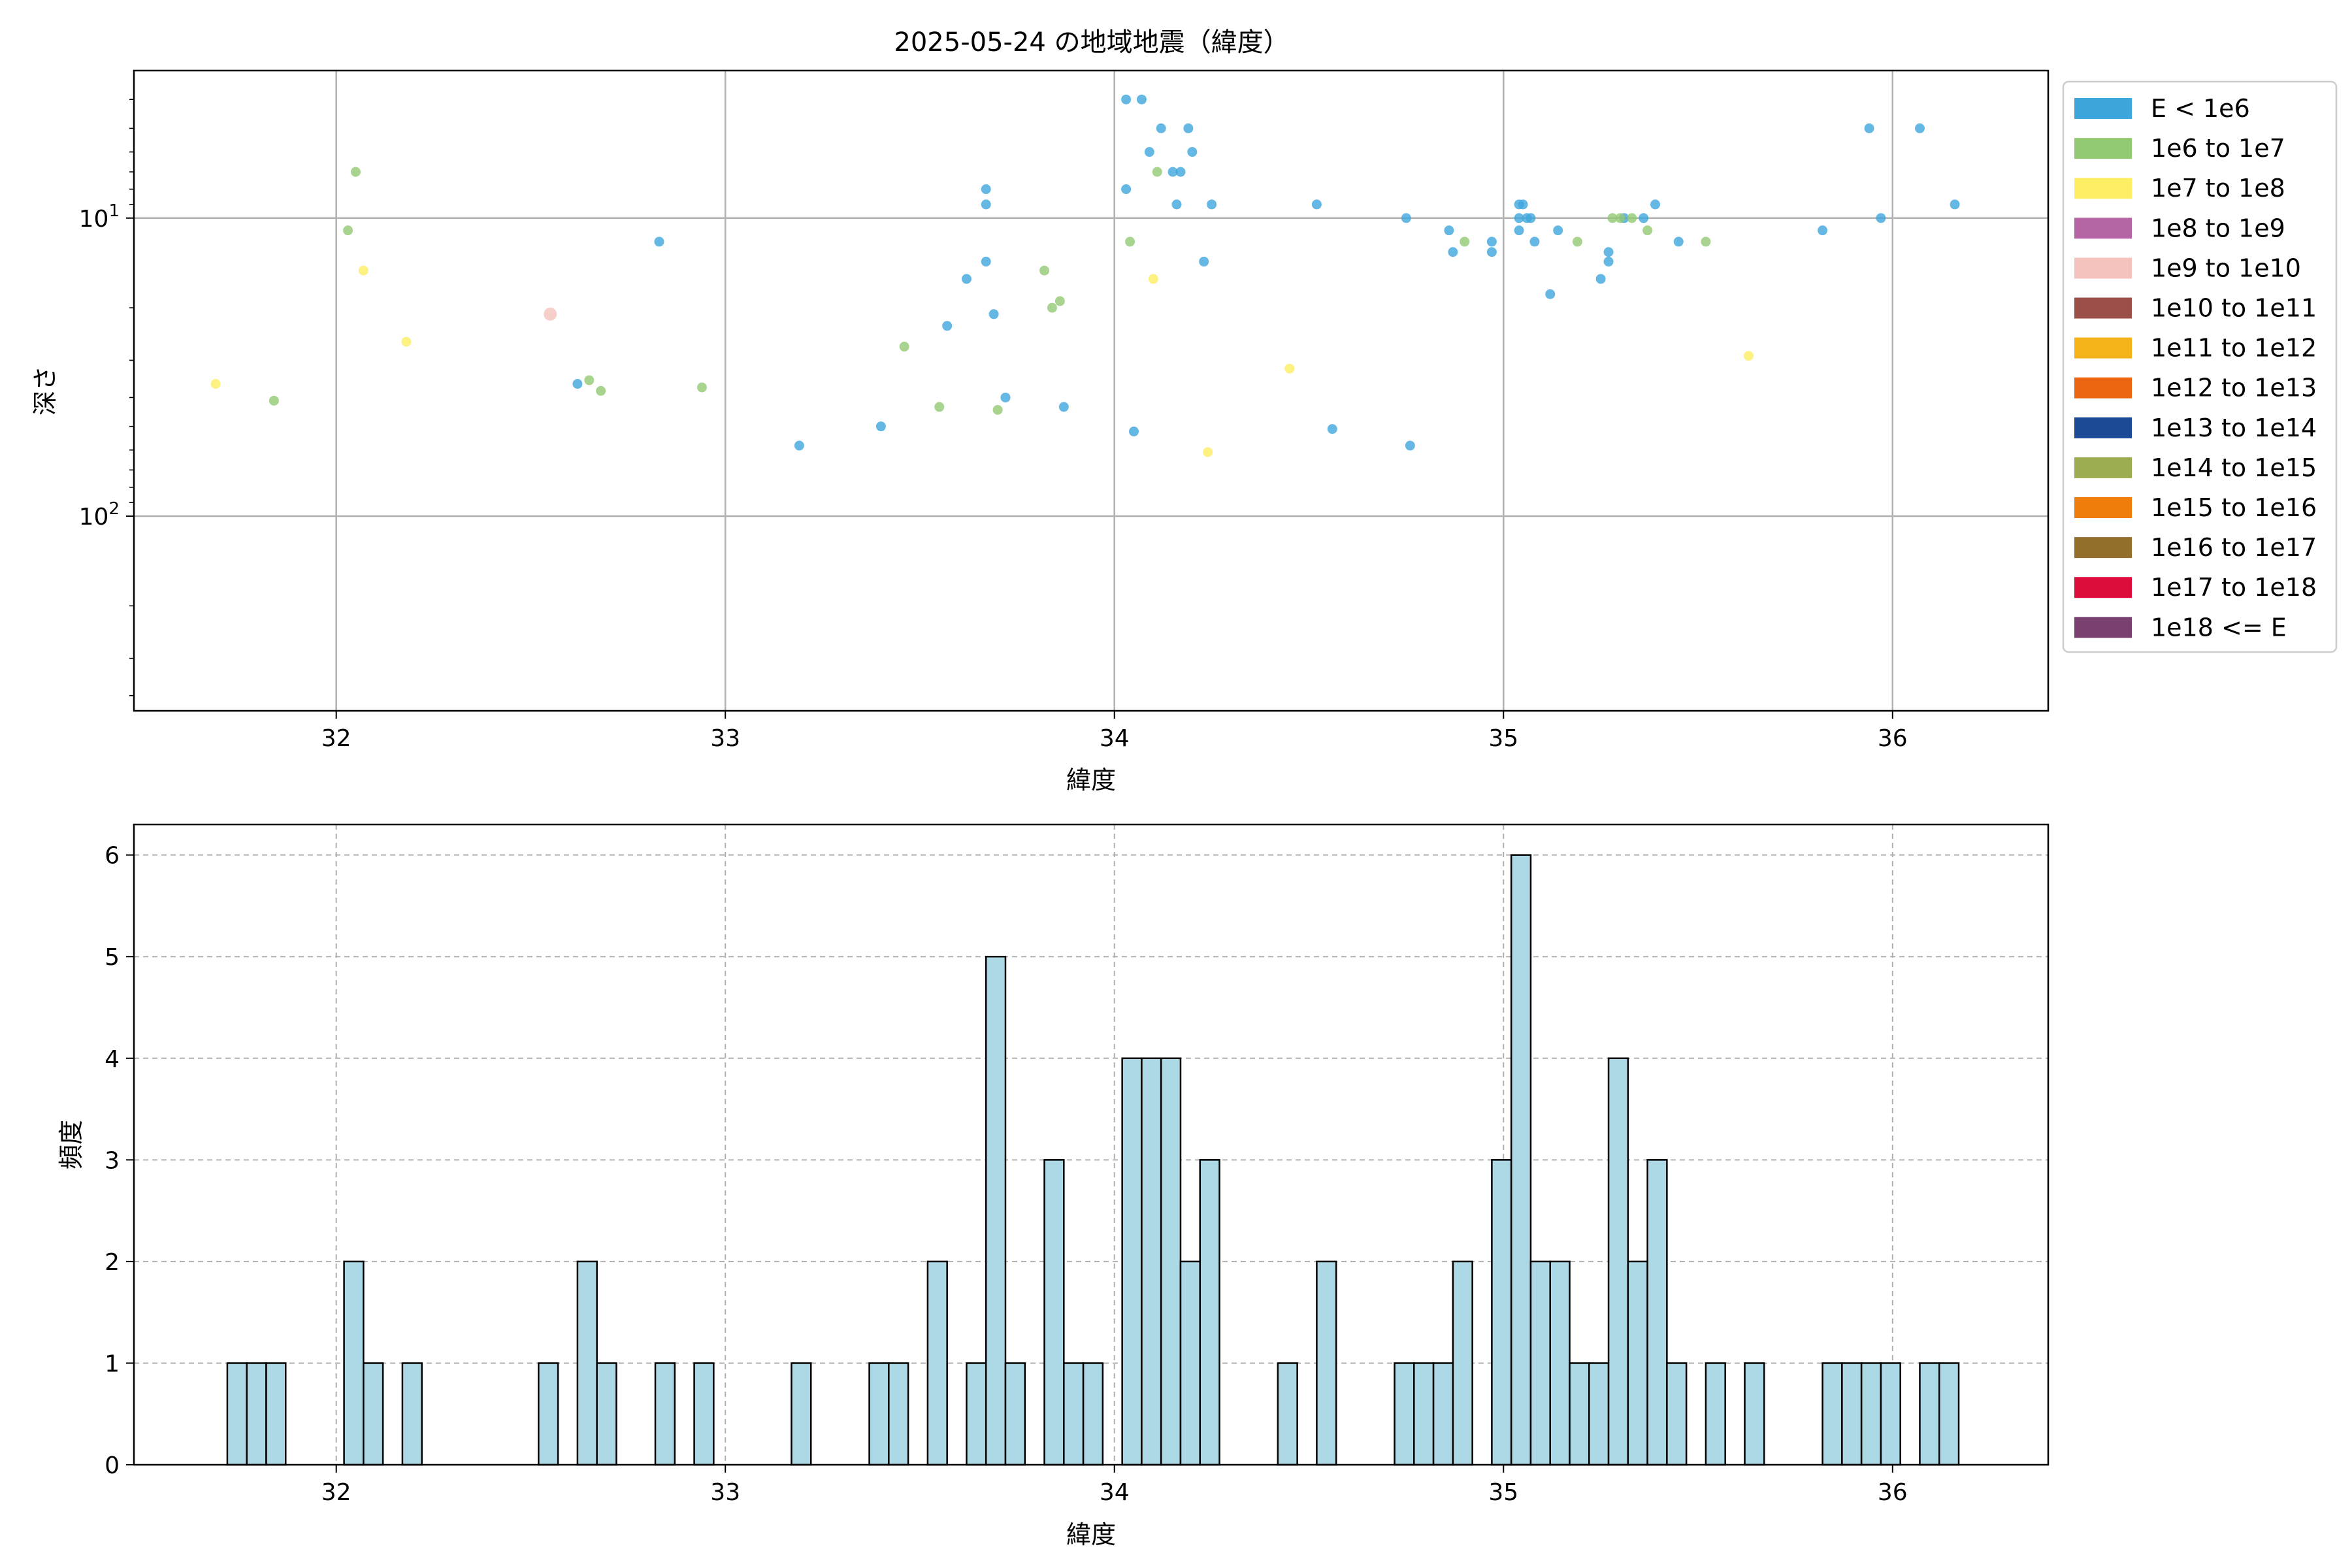 Image resolution: width=2352 pixels, height=1568 pixels. I want to click on legend-frame, so click(2200, 366).